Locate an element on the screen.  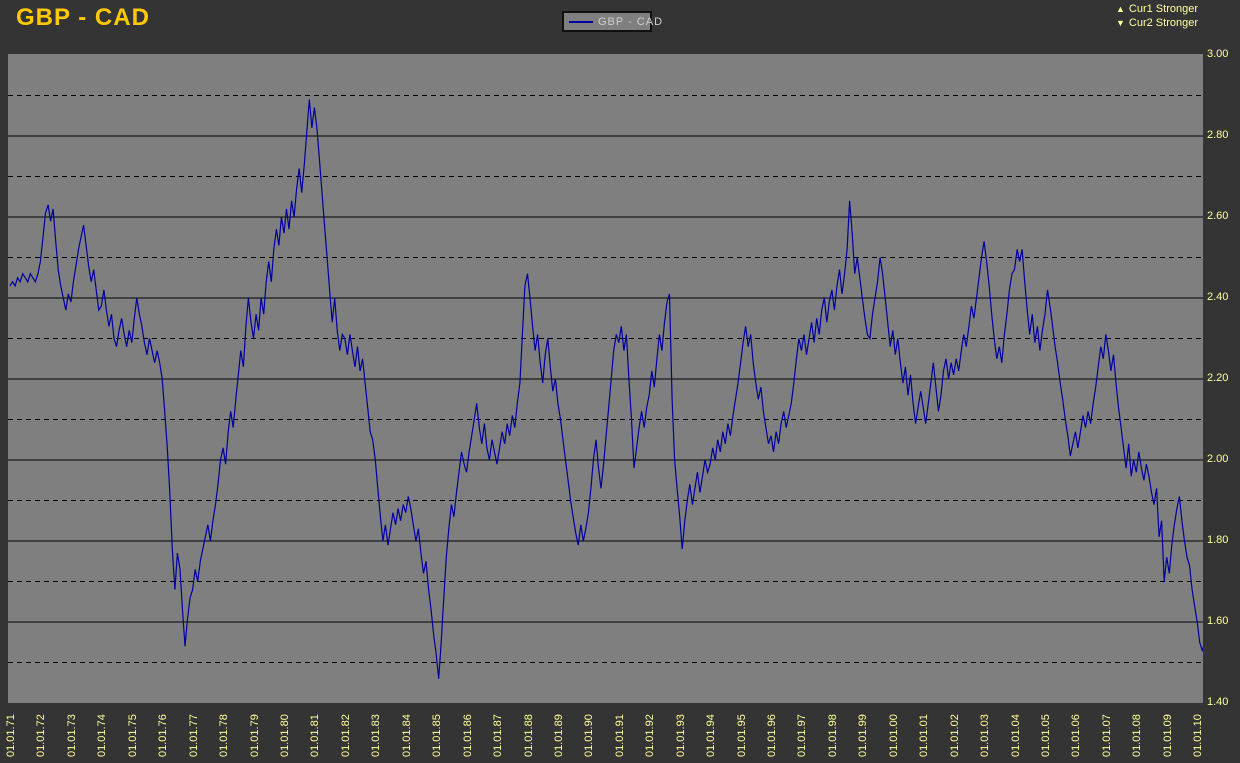
x-tick-label: 01.01.77 is located at coordinates (193, 735).